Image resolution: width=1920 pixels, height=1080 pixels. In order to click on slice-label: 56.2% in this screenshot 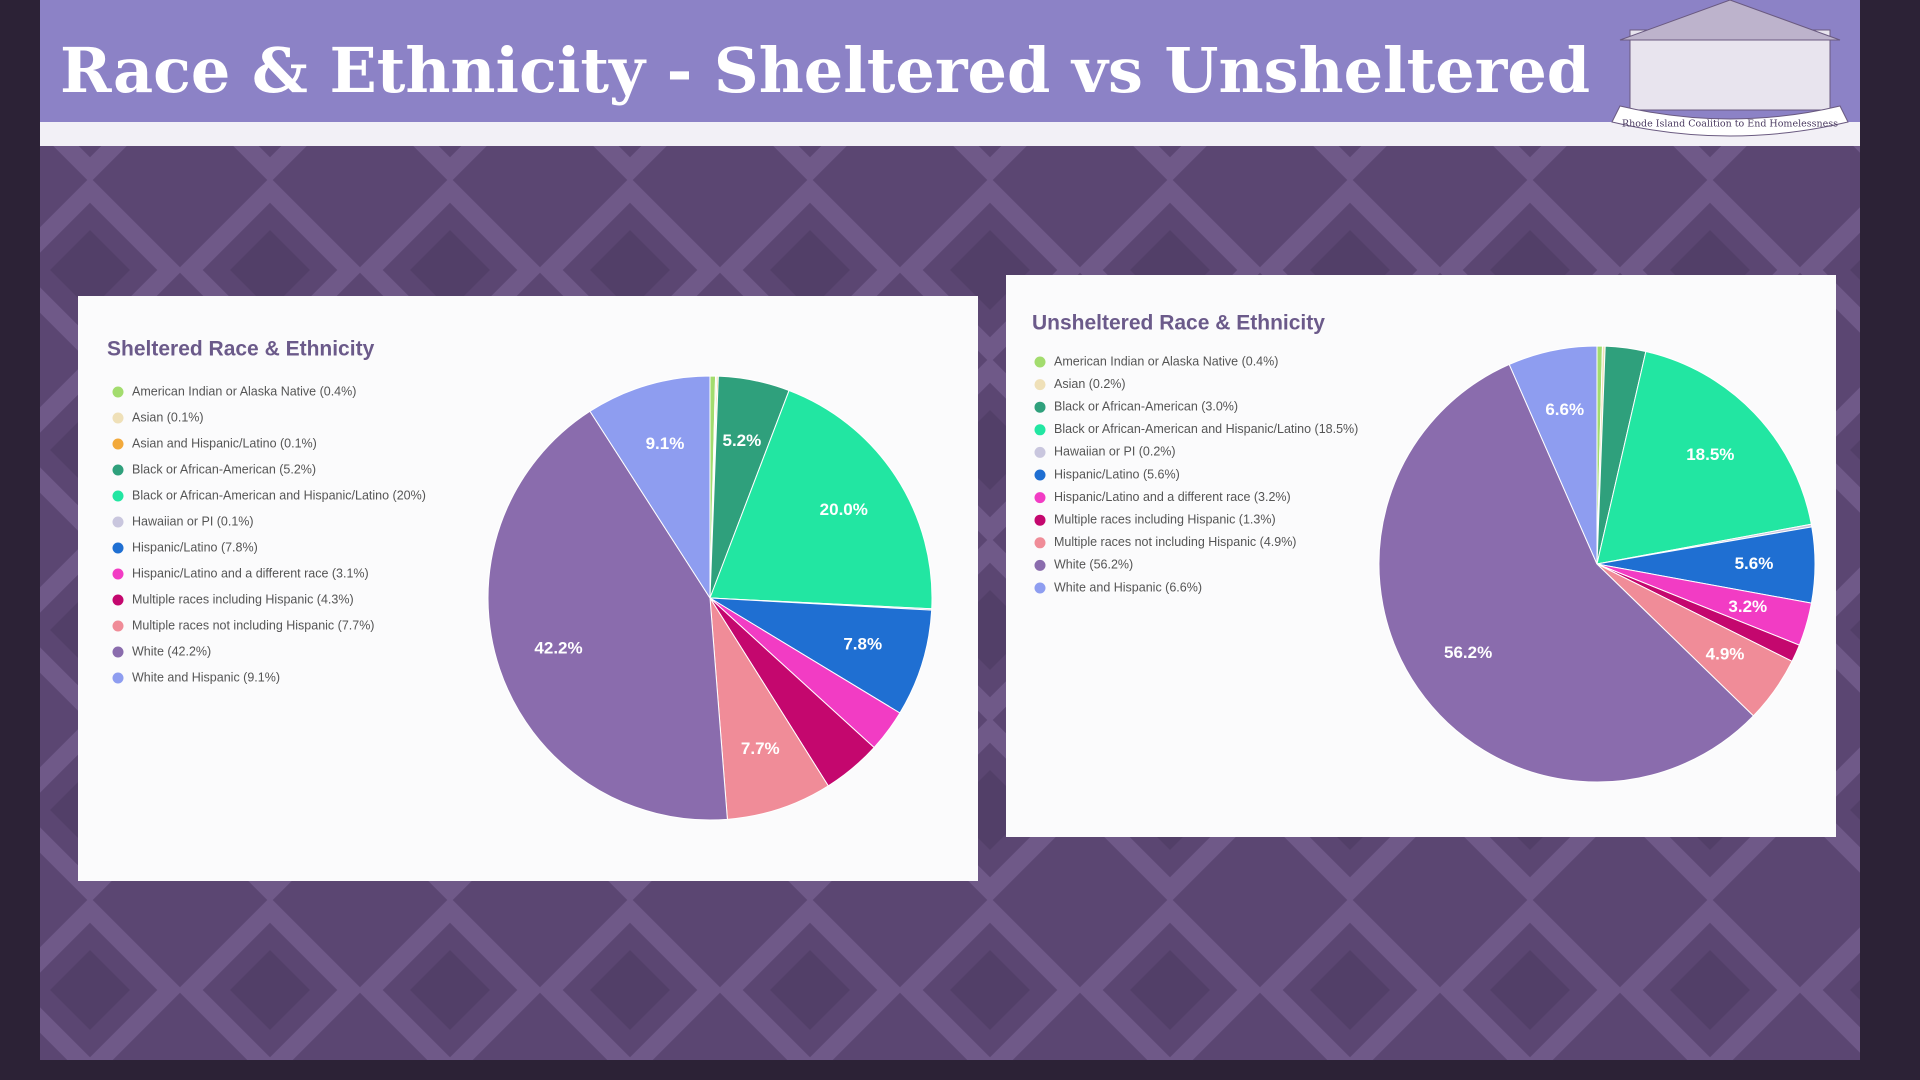, I will do `click(1468, 652)`.